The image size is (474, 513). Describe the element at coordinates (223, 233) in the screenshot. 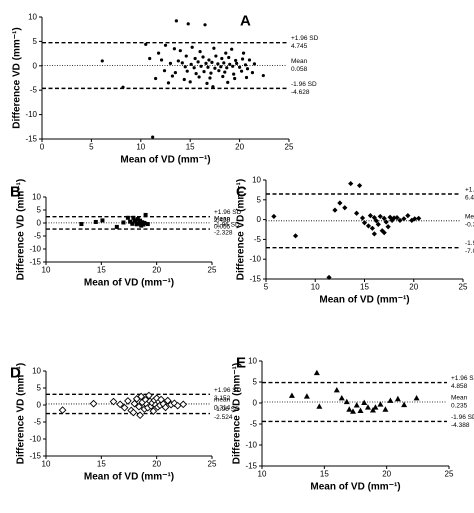

I see `lower-limit-value: -2.328` at that location.